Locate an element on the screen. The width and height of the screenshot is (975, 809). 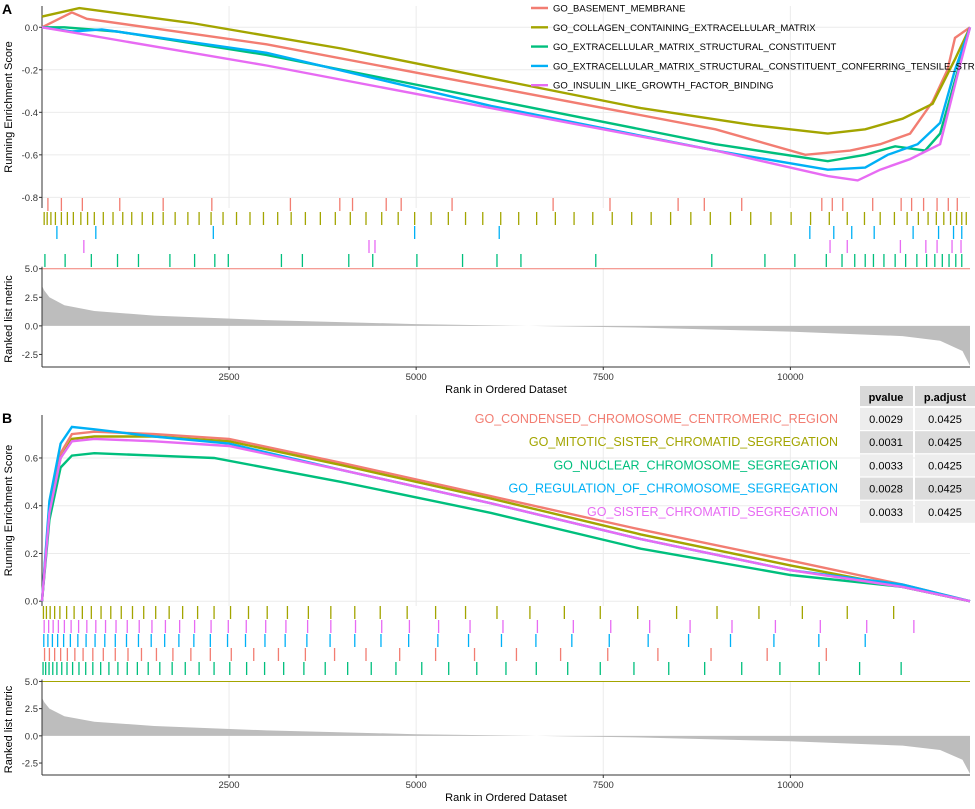
table-row-label: GO_REGULATION_OF_CHROMOSOME_SEGREGATION is located at coordinates (673, 489).